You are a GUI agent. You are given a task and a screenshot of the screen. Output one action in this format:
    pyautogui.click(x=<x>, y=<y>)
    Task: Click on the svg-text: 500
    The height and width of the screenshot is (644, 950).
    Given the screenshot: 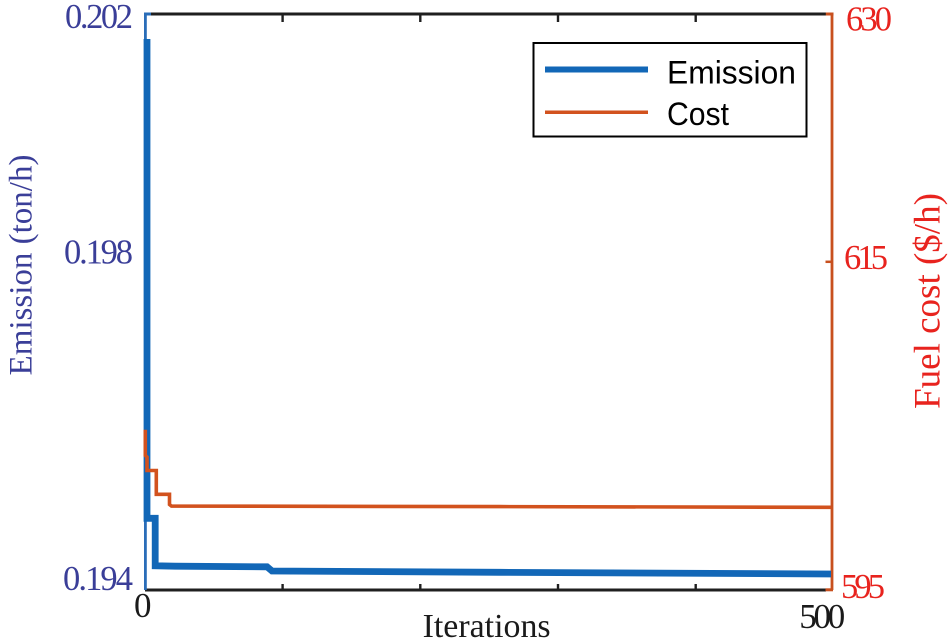 What is the action you would take?
    pyautogui.click(x=822, y=616)
    